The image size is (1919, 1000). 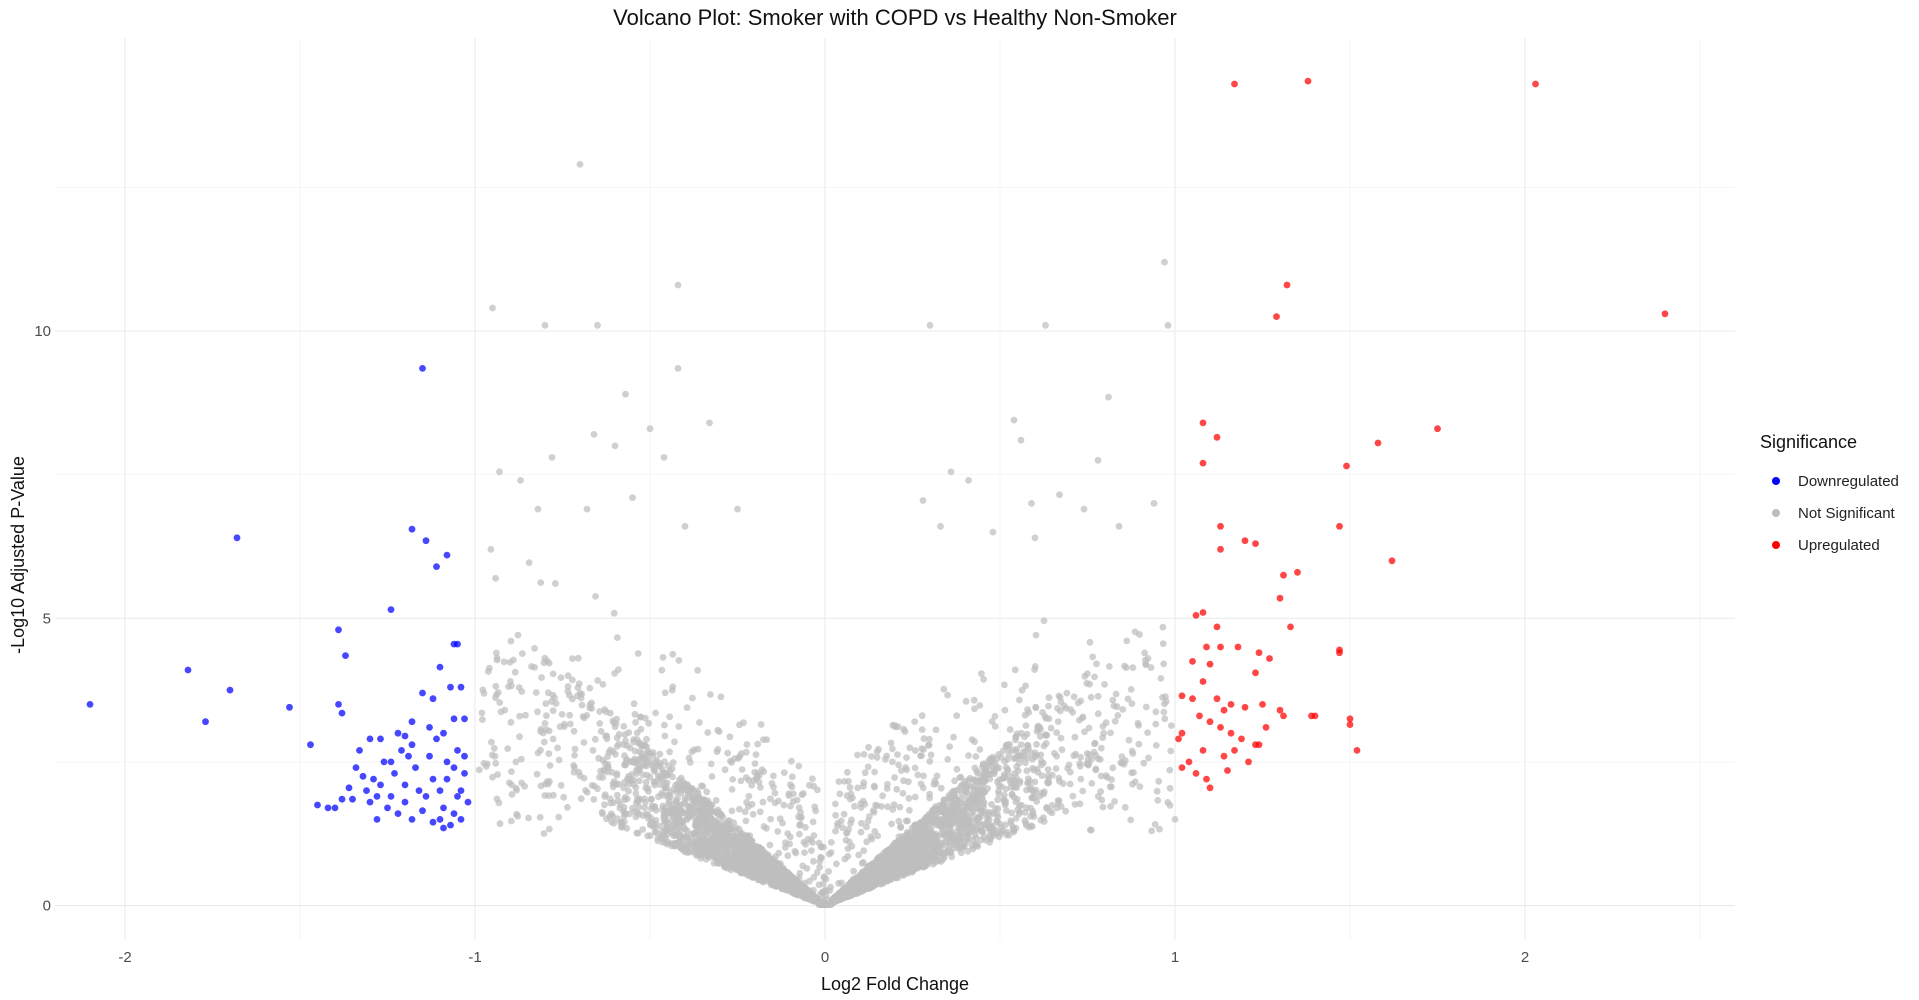 I want to click on x-tick-label: 2, so click(x=1525, y=957).